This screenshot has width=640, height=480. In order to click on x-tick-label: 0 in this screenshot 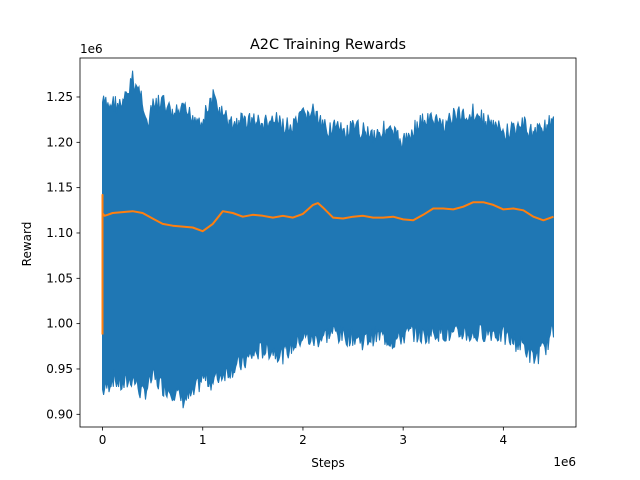, I will do `click(103, 440)`.